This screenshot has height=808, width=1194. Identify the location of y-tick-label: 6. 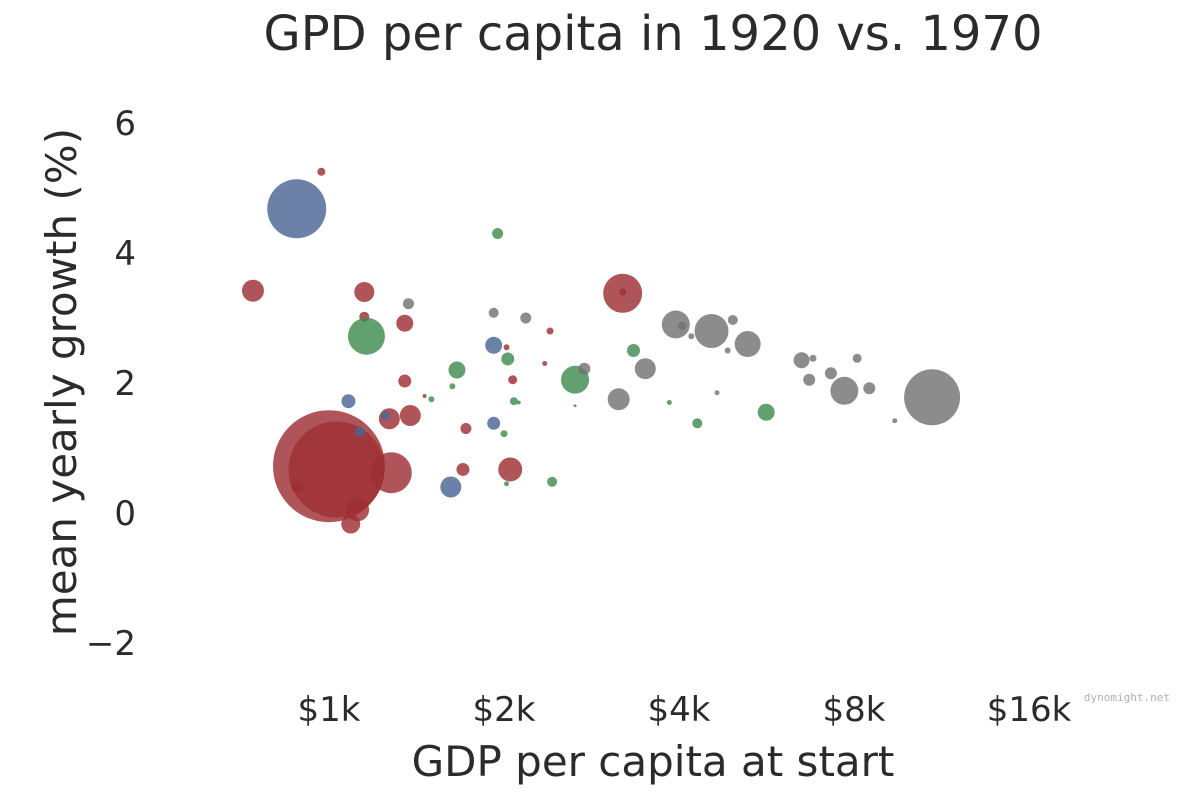
(125, 124).